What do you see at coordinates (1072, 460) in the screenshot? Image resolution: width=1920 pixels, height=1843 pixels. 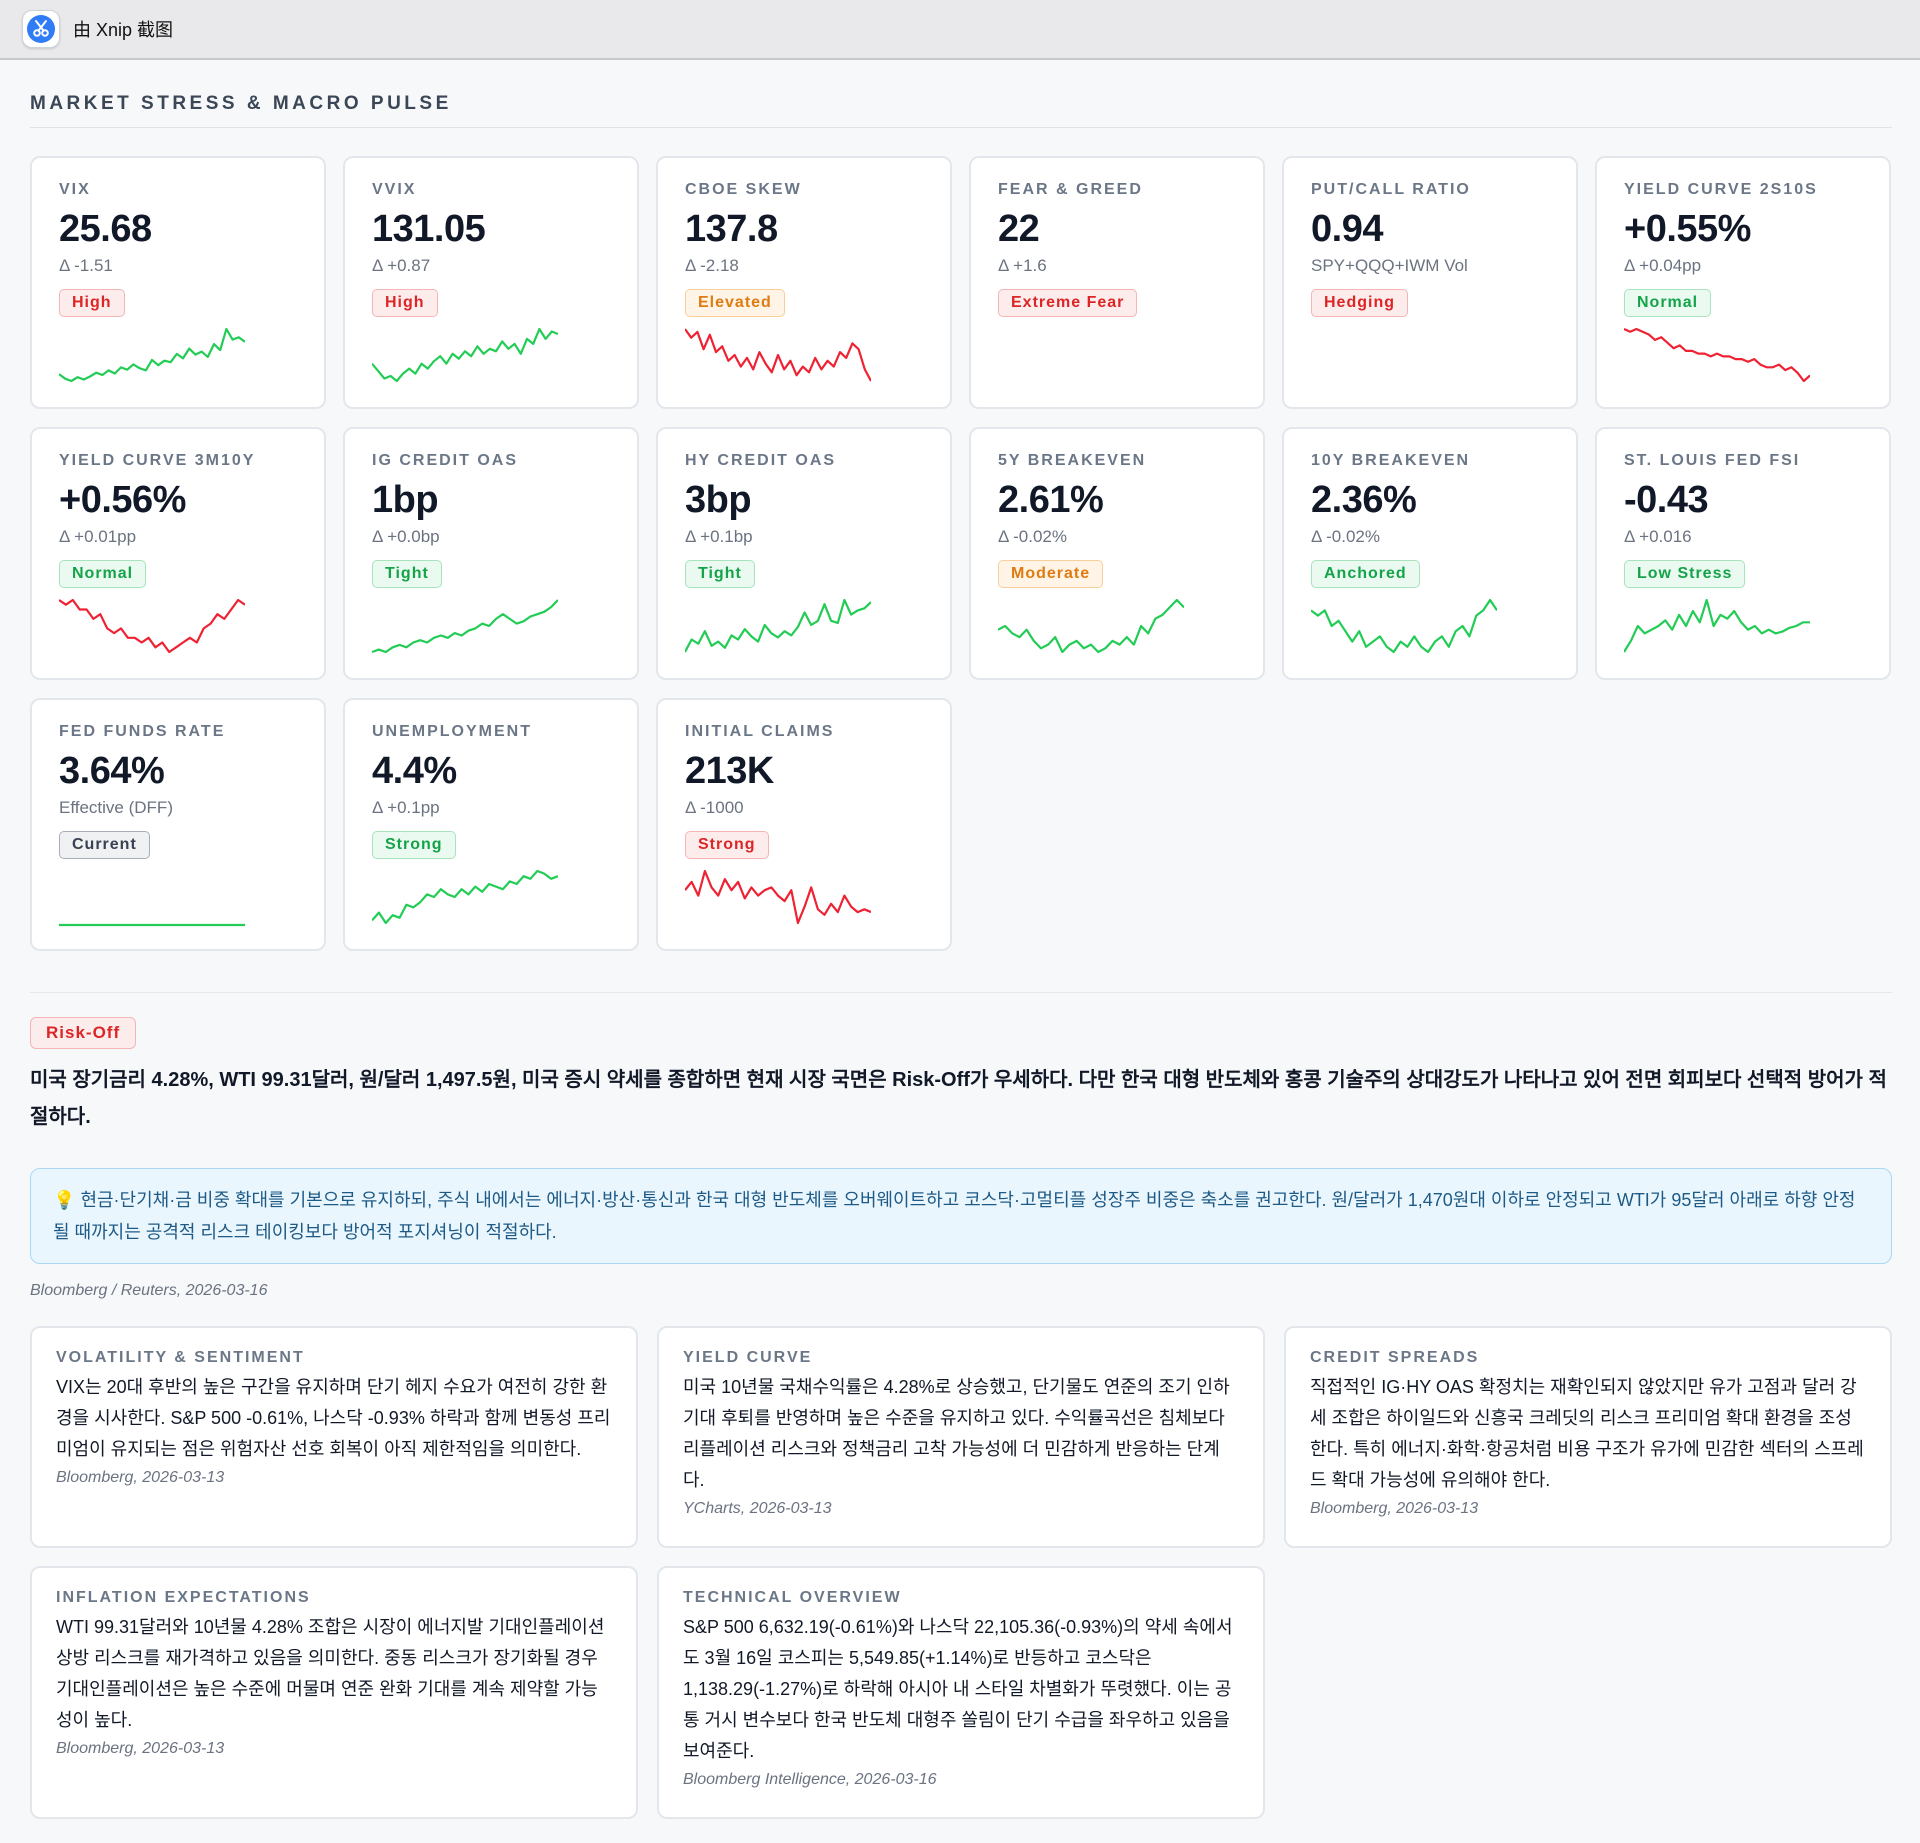 I see `kpi-label: 5Y BREAKEVEN` at bounding box center [1072, 460].